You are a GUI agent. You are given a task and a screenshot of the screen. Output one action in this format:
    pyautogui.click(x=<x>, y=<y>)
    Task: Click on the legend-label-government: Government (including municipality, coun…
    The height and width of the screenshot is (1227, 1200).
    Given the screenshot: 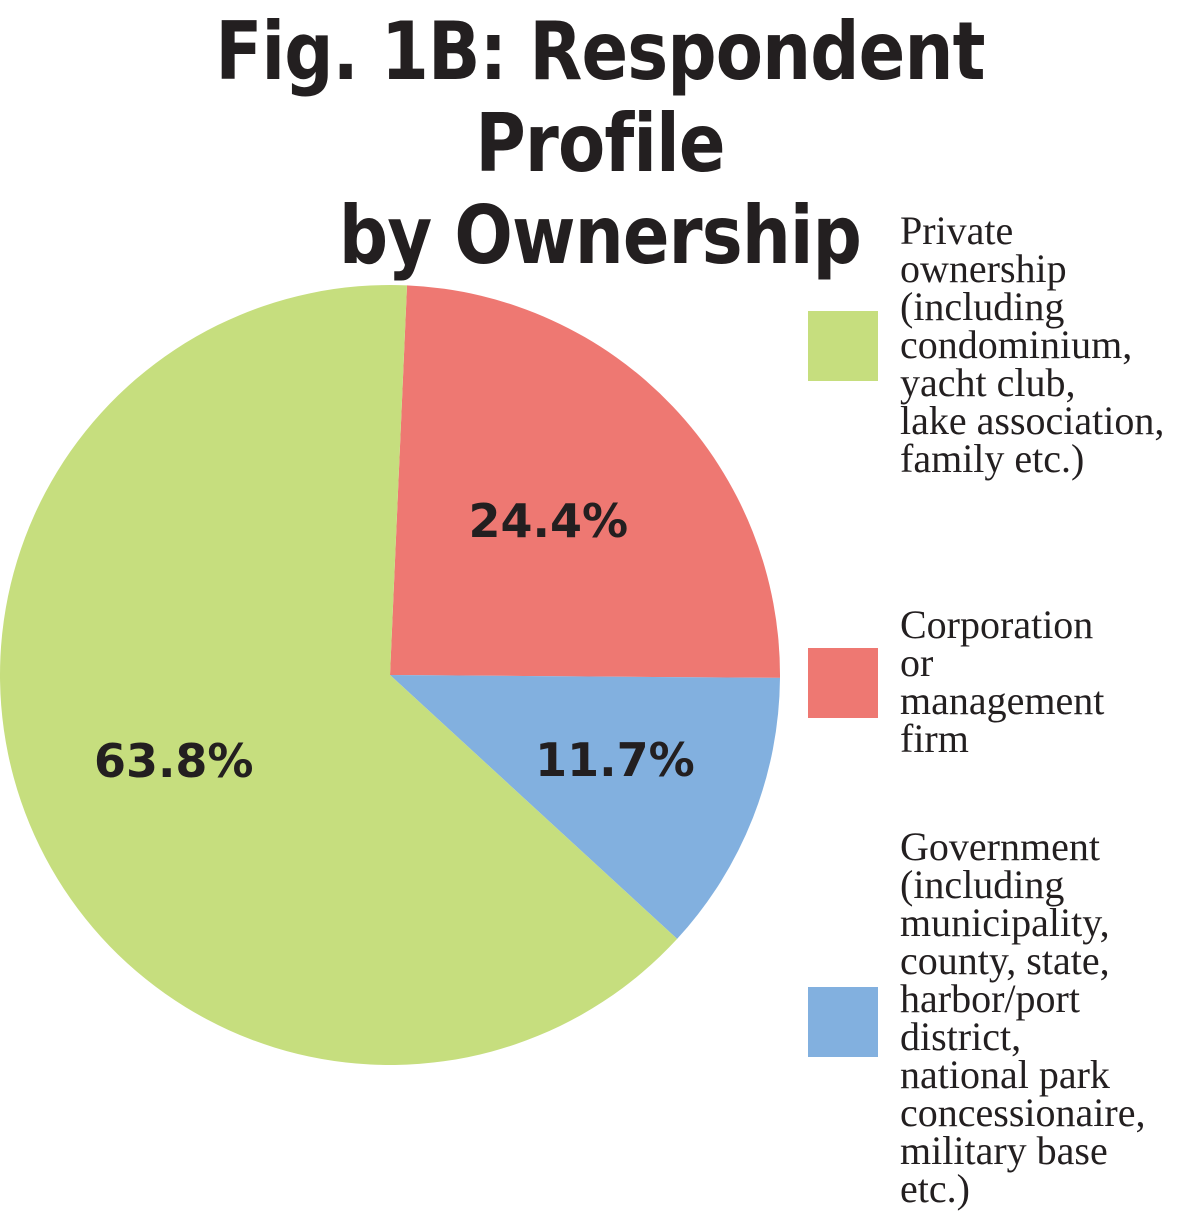 What is the action you would take?
    pyautogui.click(x=1023, y=1017)
    